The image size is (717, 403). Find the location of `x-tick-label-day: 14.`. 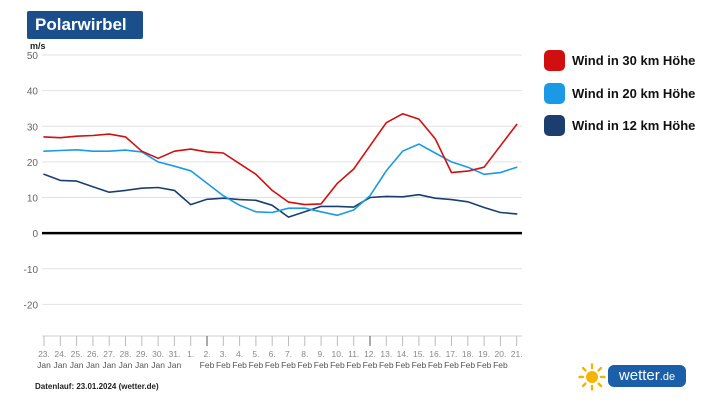

x-tick-label-day: 14. is located at coordinates (403, 354).